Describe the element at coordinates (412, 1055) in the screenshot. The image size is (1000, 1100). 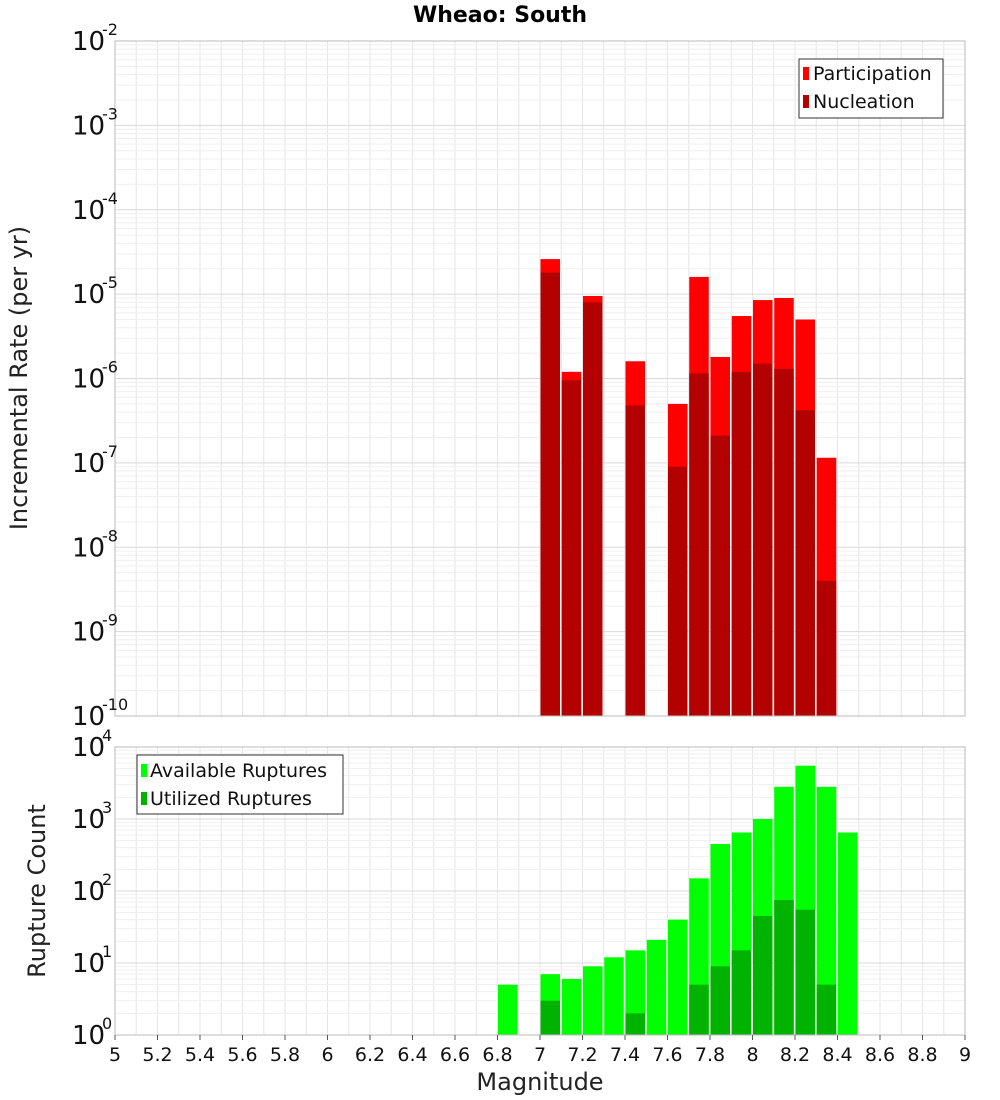
I see `x-tick-label: 6.4` at that location.